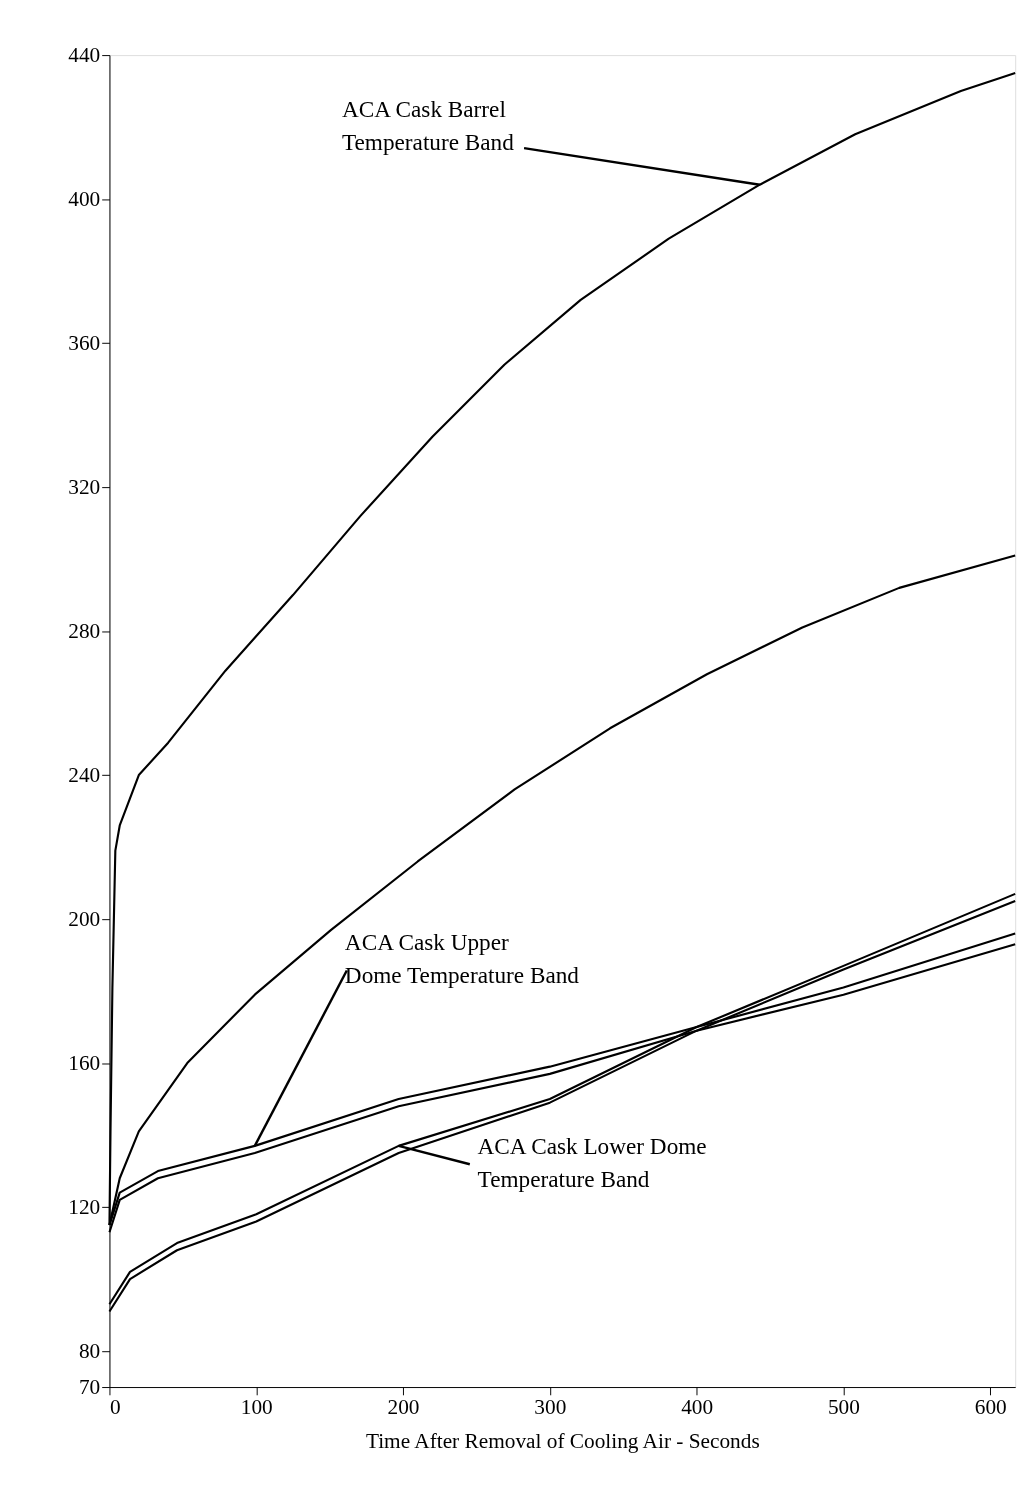 This screenshot has height=1507, width=1021. I want to click on y-tick-label: 120, so click(84, 1207).